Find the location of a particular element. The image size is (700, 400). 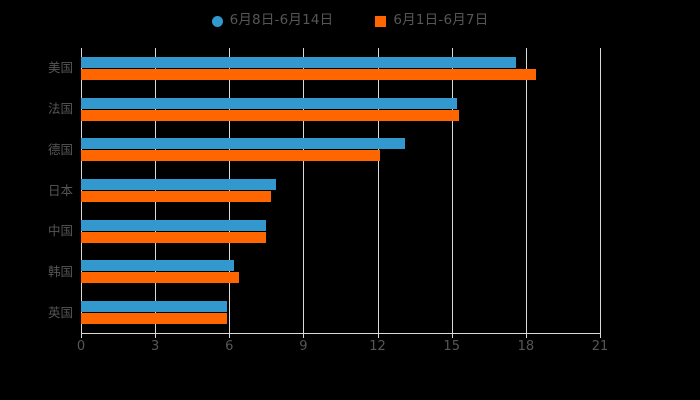

category-label: 法国 is located at coordinates (60, 109).